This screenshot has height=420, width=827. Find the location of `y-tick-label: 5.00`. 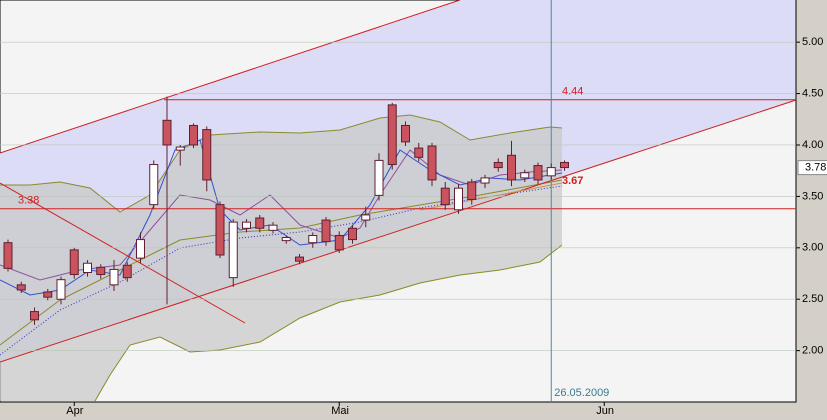

y-tick-label: 5.00 is located at coordinates (812, 42).